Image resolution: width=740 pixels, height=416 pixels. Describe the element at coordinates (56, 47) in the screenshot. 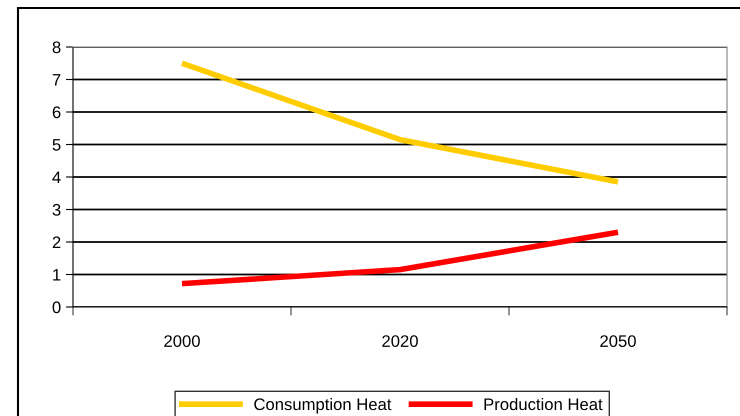

I see `y-tick-label: 8` at that location.